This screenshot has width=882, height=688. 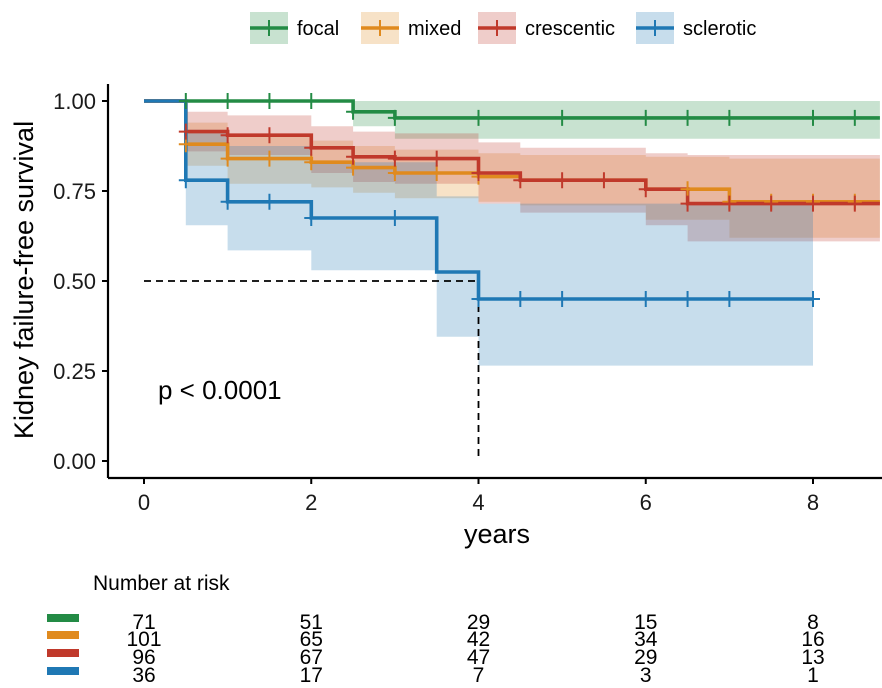 What do you see at coordinates (813, 622) in the screenshot?
I see `risk-count-focal: 8` at bounding box center [813, 622].